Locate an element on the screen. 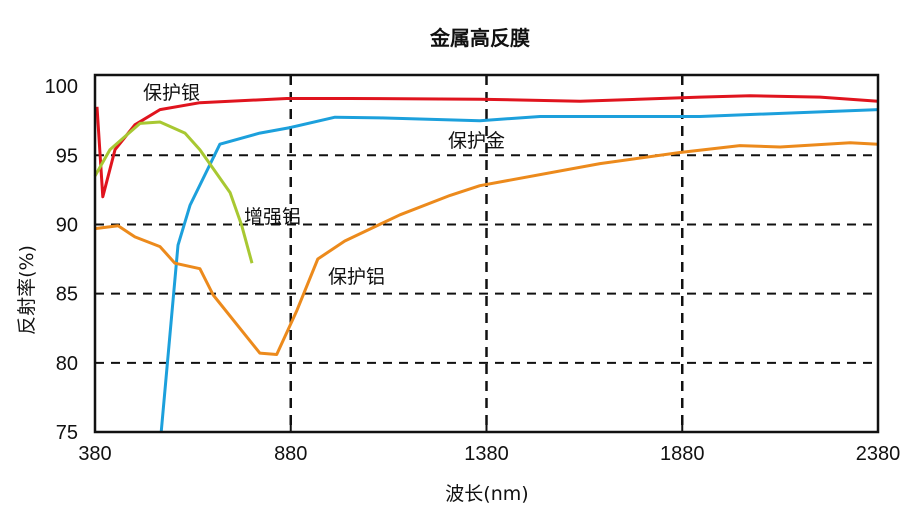  x-axis-ticks: 380 880 1380 1880 2380 is located at coordinates (489, 443).